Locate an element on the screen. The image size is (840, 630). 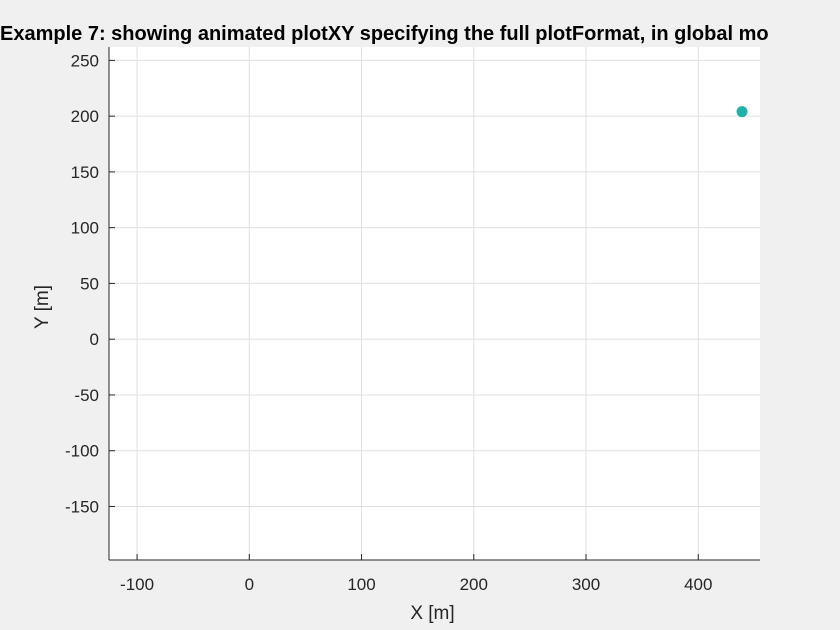
x-tick-label: 400 is located at coordinates (698, 584).